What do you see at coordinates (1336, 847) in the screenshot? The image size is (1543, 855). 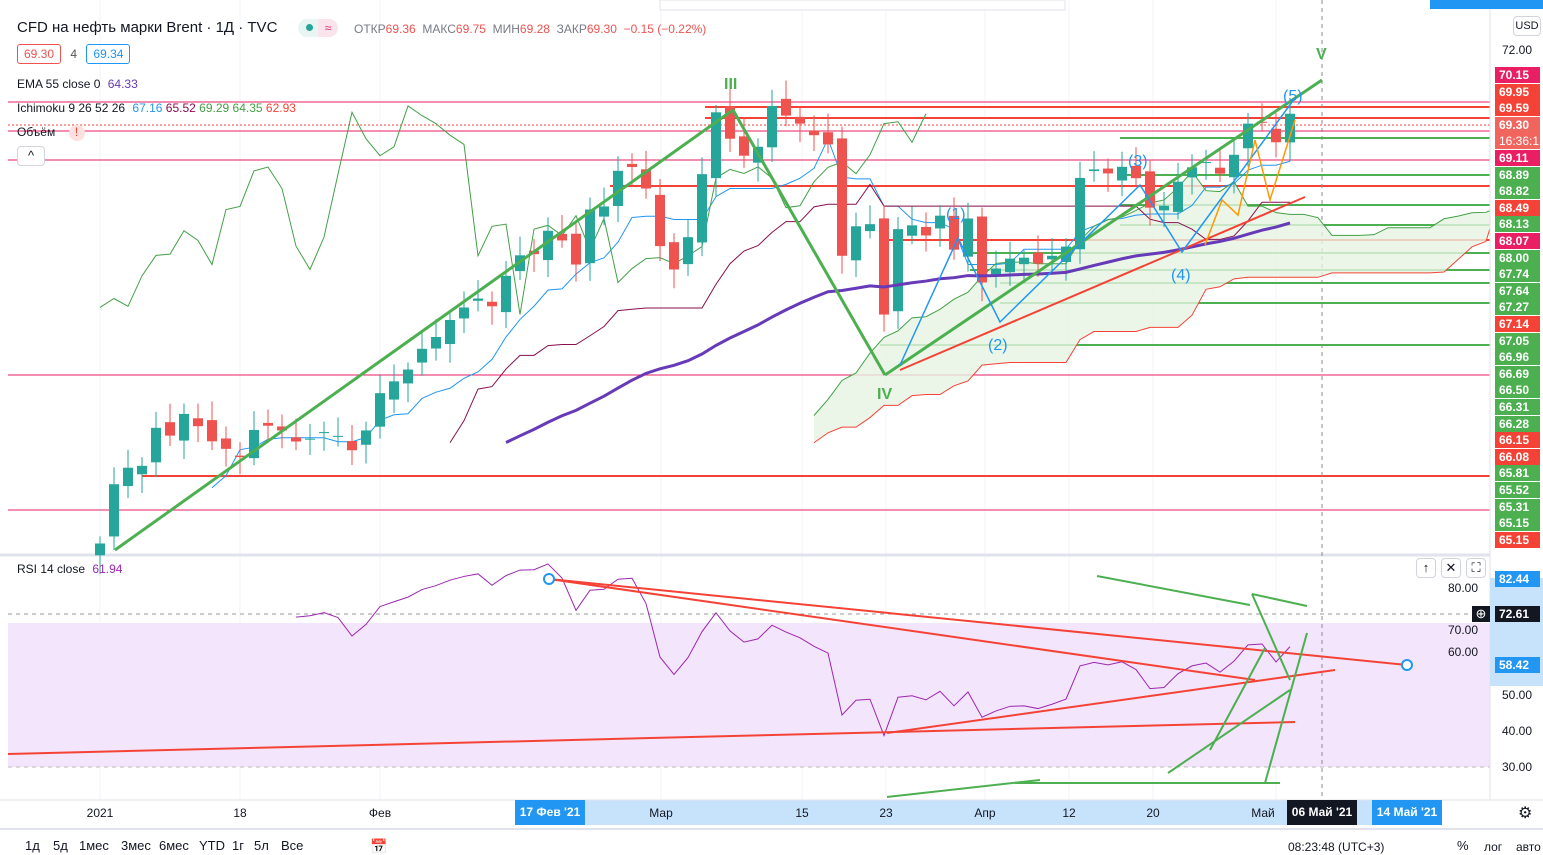 I see `clock-time: 08:23:48 (UTC+3)` at bounding box center [1336, 847].